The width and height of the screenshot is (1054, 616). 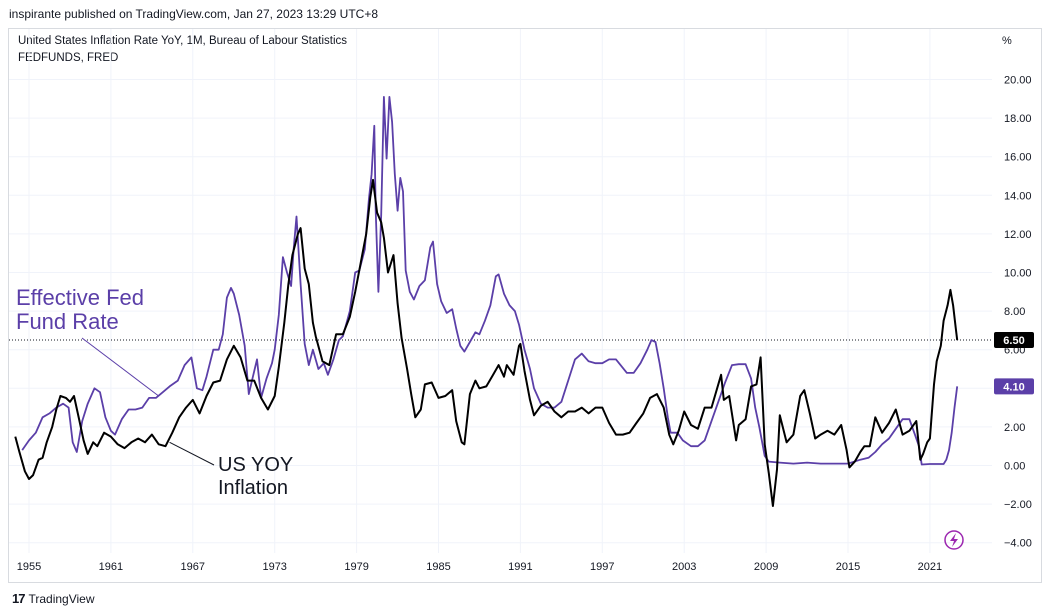 What do you see at coordinates (253, 488) in the screenshot?
I see `annotation-text: Inflation` at bounding box center [253, 488].